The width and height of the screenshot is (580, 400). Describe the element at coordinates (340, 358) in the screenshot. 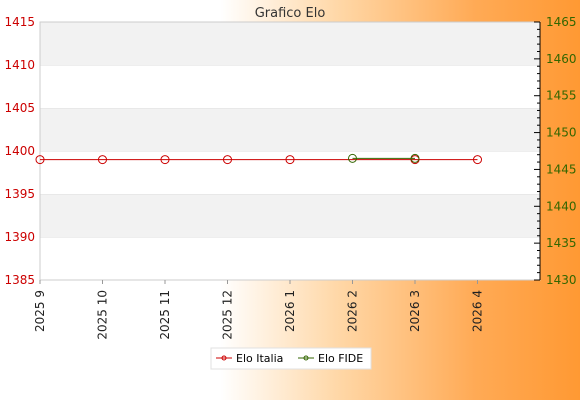

I see `legend-label-fide: Elo FIDE` at that location.